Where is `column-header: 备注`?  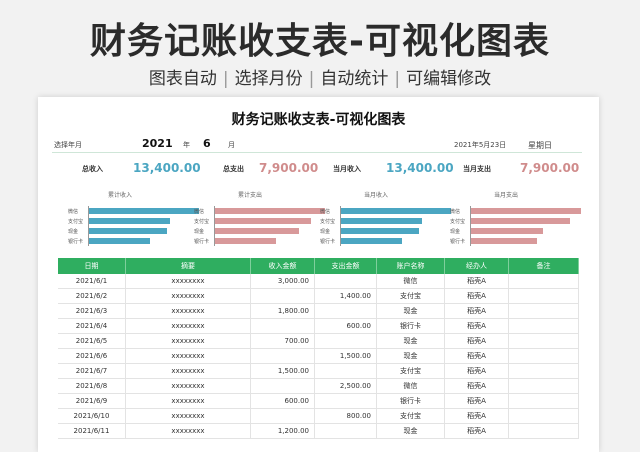
column-header: 备注 is located at coordinates (544, 266).